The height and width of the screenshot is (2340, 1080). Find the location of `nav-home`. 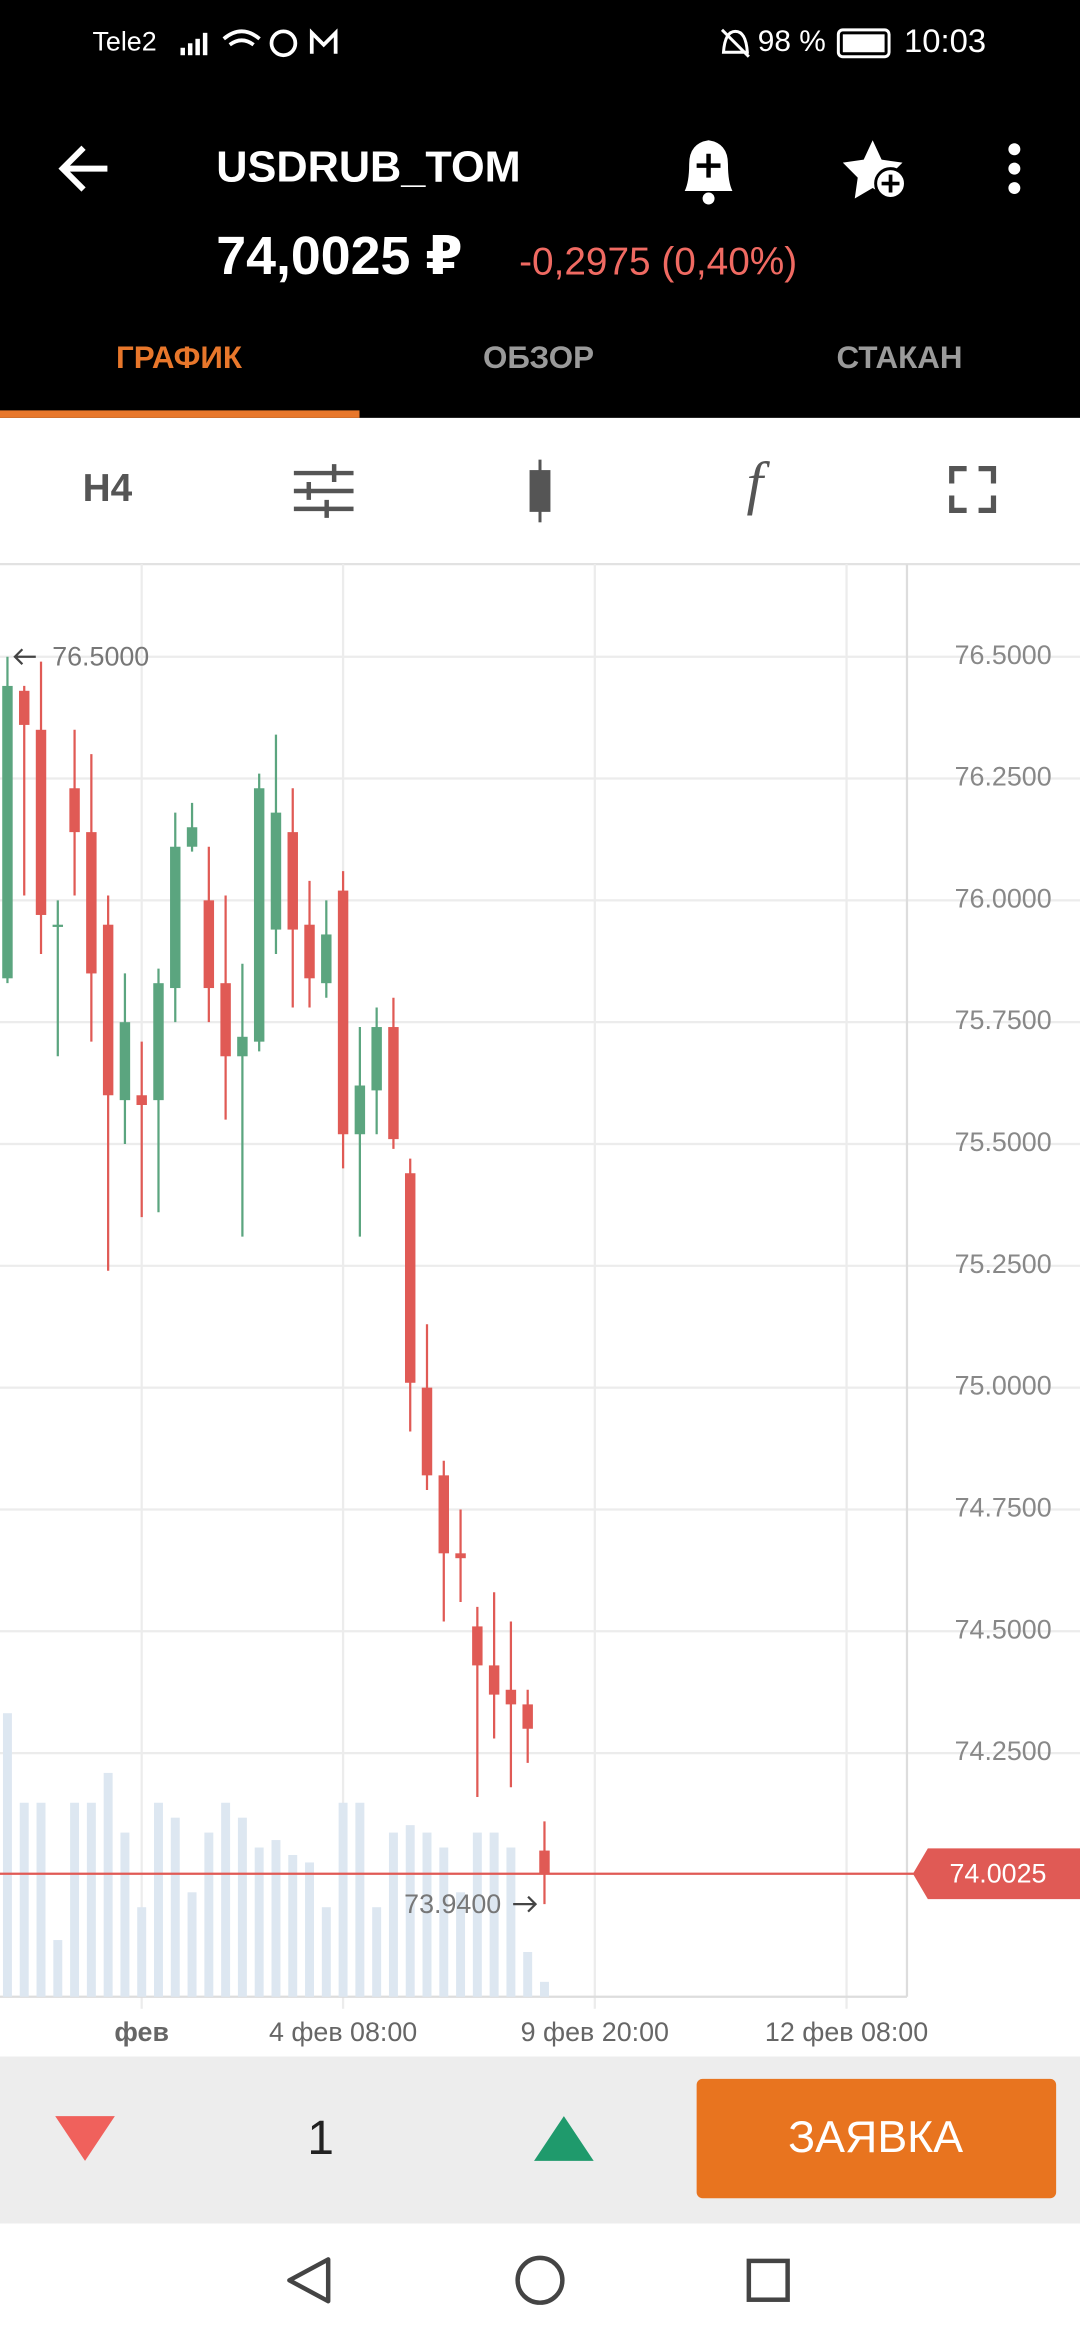

nav-home is located at coordinates (540, 2280).